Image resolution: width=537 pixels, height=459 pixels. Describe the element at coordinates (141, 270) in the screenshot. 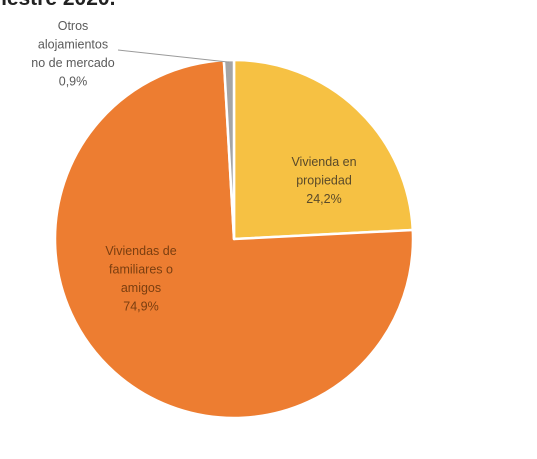

I see `data-label-category: familiares o` at that location.